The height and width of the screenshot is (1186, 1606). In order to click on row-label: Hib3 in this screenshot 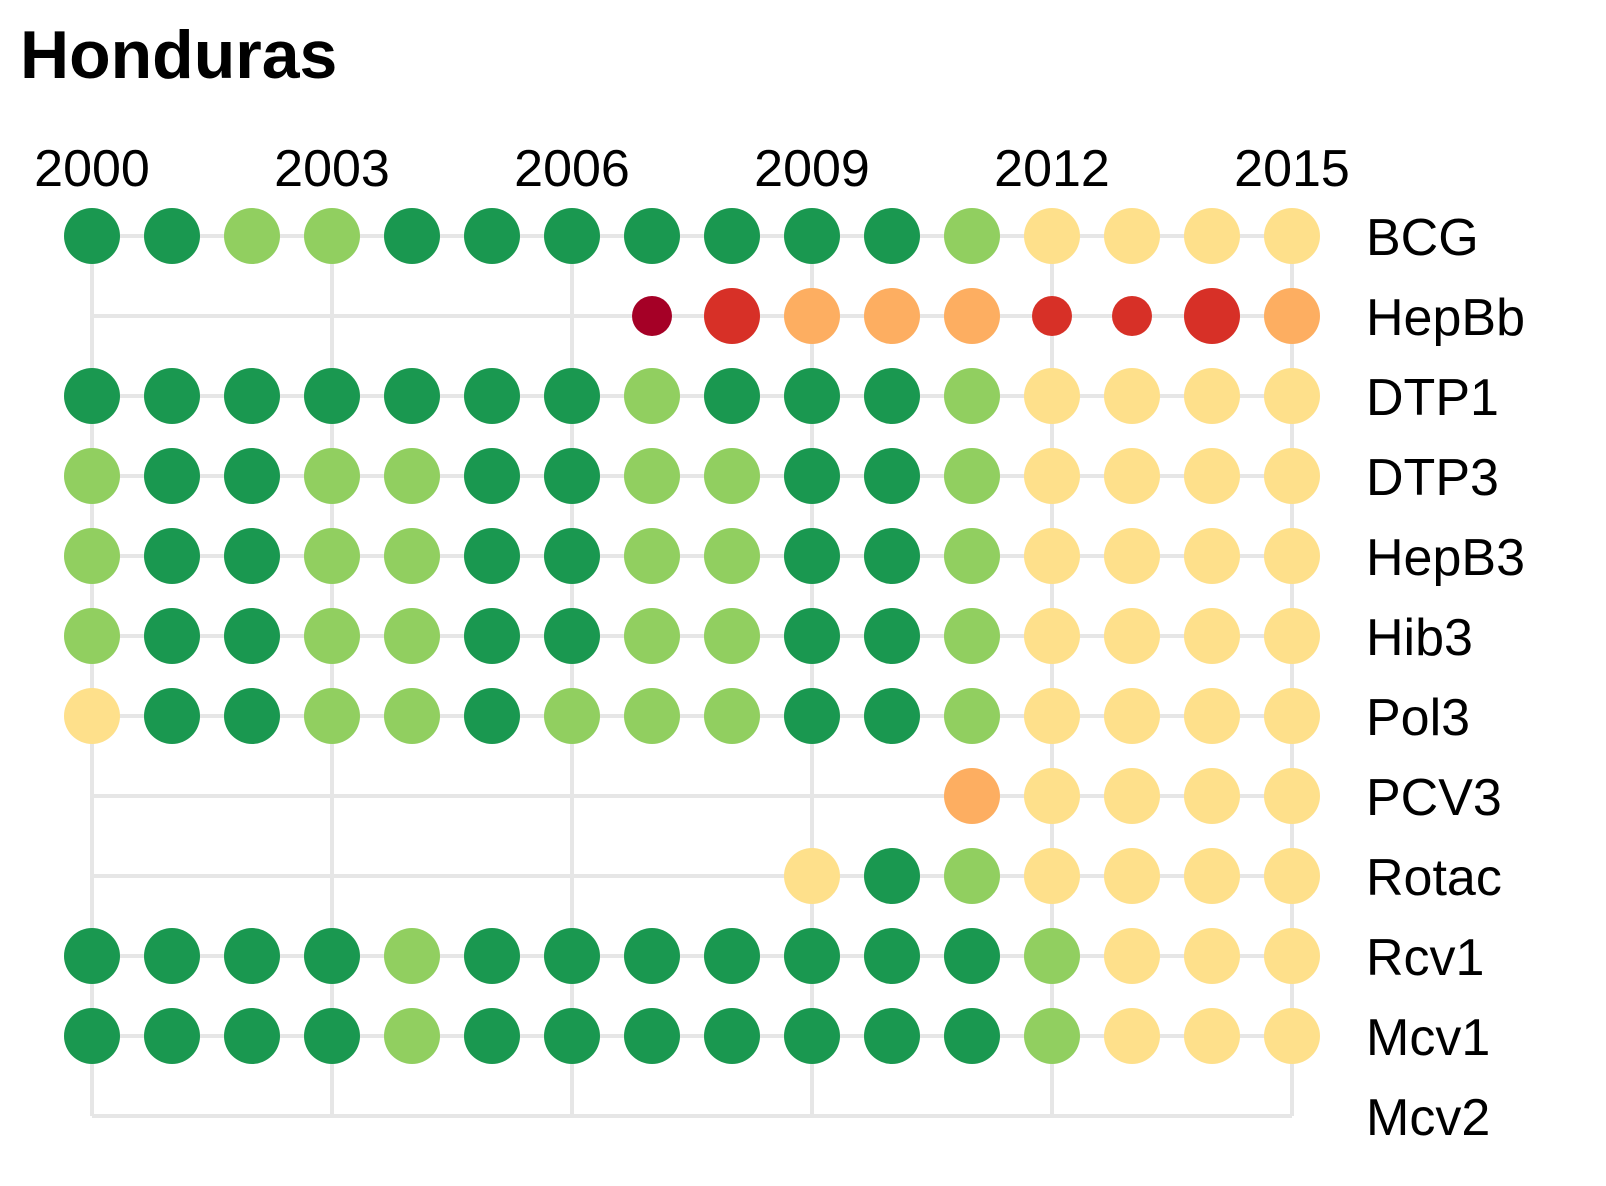, I will do `click(1419, 638)`.